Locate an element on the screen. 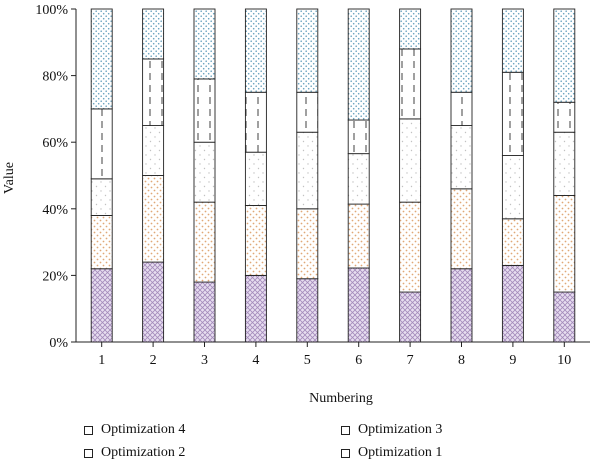  x-tick-label: 2 is located at coordinates (153, 360).